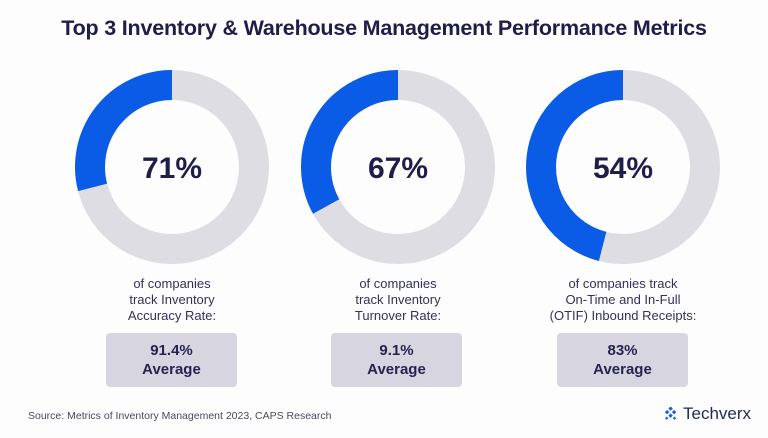  What do you see at coordinates (396, 360) in the screenshot?
I see `average-box: 9.1% Average` at bounding box center [396, 360].